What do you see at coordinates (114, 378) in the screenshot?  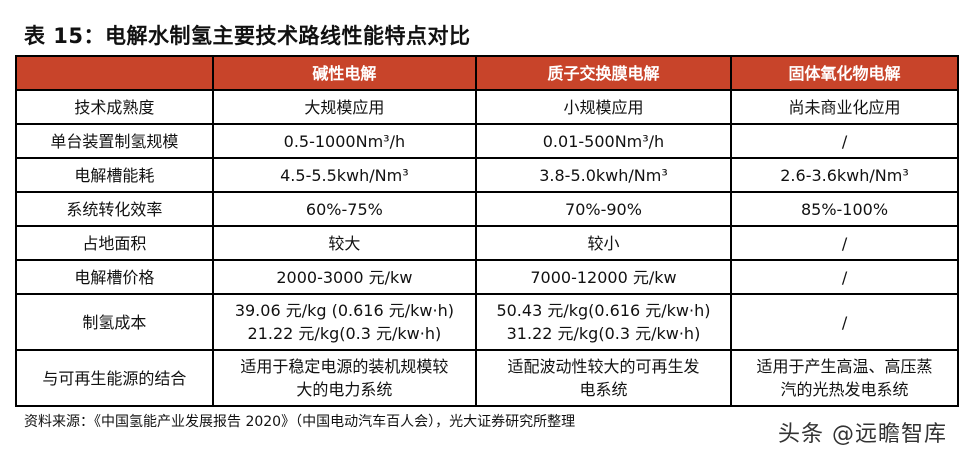 I see `row-label: 与可再生能源的结合` at bounding box center [114, 378].